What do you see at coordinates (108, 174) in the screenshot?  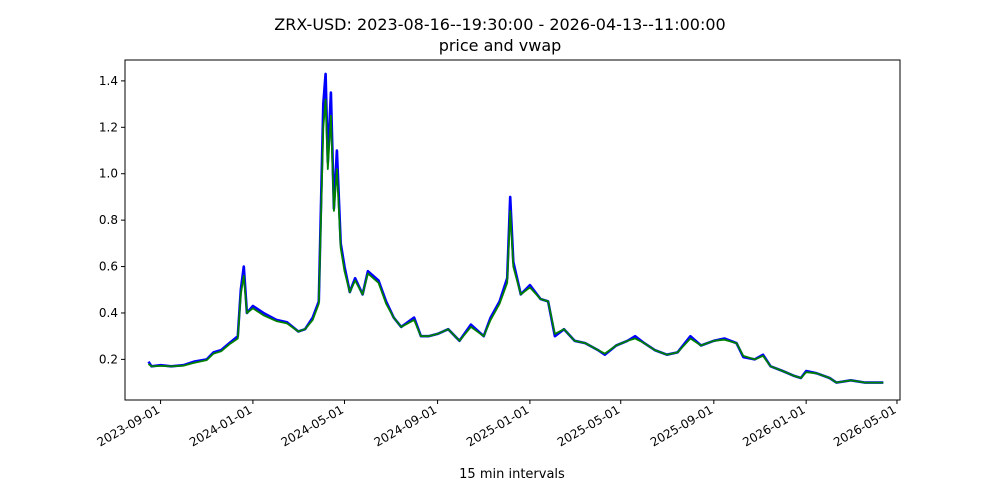 I see `y-tick-label-4: 1.0` at bounding box center [108, 174].